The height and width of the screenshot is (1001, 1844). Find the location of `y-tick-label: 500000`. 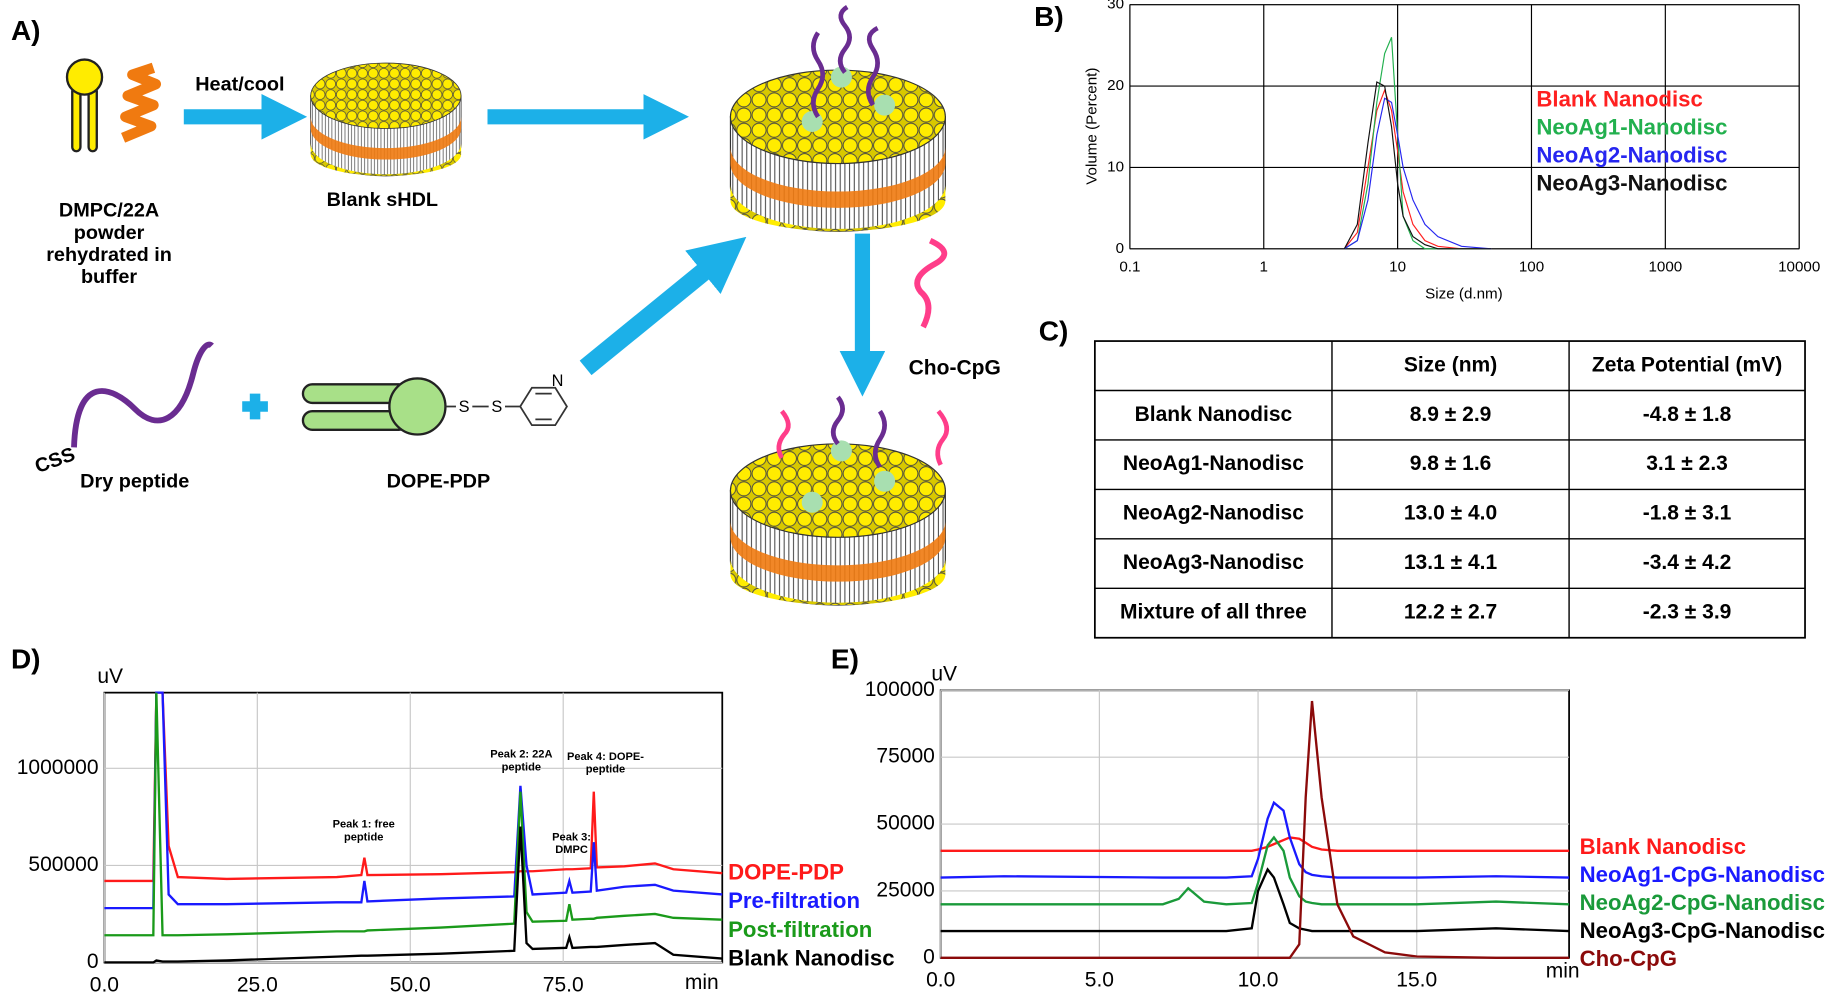

y-tick-label: 500000 is located at coordinates (63, 864).